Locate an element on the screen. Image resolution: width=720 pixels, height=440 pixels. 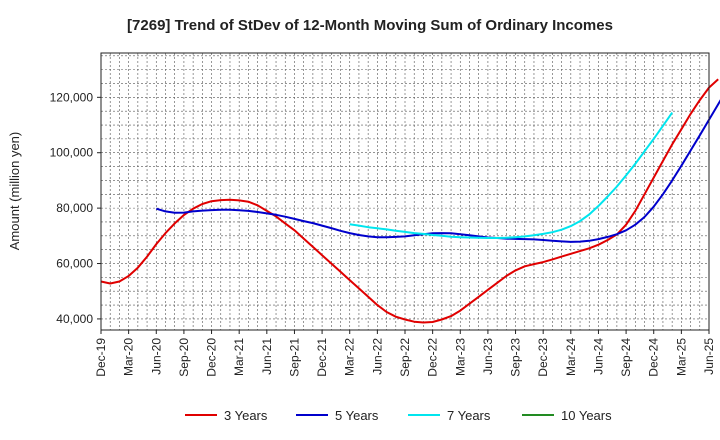
y-tick-label: 80,000 is located at coordinates (74, 208).